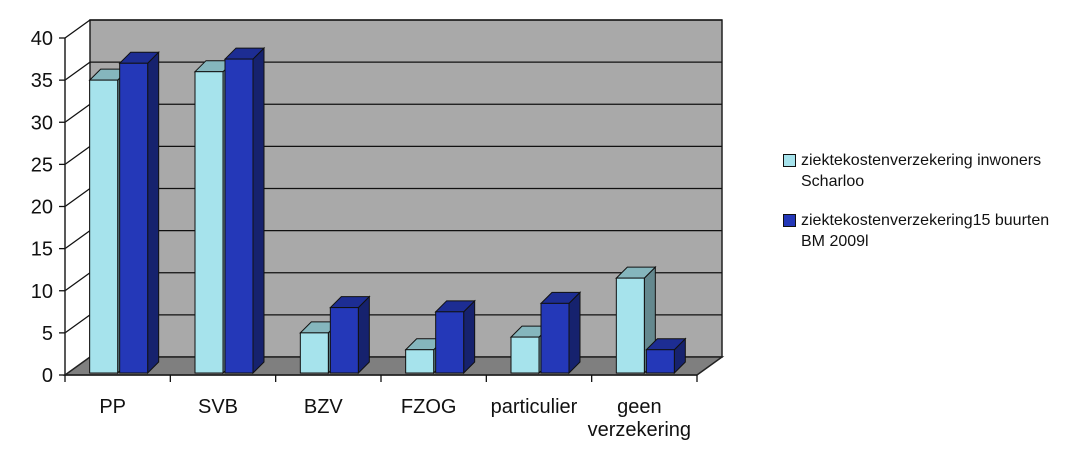  Describe the element at coordinates (835, 241) in the screenshot. I see `legend-label-buurten-line2: BM 2009l` at that location.